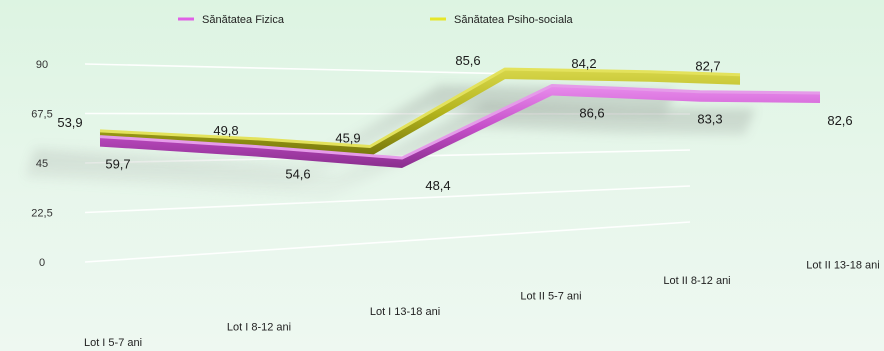  I want to click on y-tick-label: 22,5, so click(41, 214).